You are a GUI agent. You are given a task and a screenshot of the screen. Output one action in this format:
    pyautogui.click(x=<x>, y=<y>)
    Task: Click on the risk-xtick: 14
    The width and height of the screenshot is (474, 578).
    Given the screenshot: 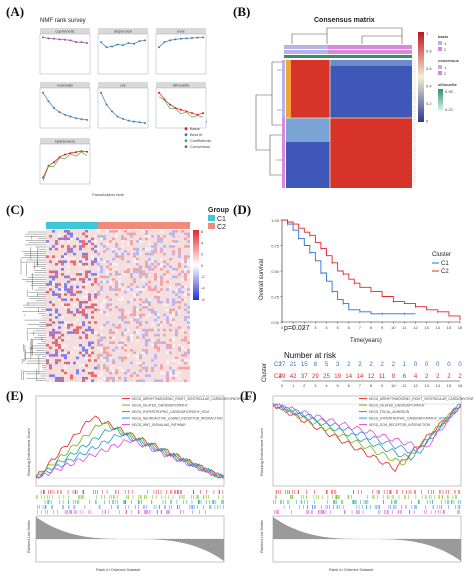 What is the action you would take?
    pyautogui.click(x=438, y=385)
    